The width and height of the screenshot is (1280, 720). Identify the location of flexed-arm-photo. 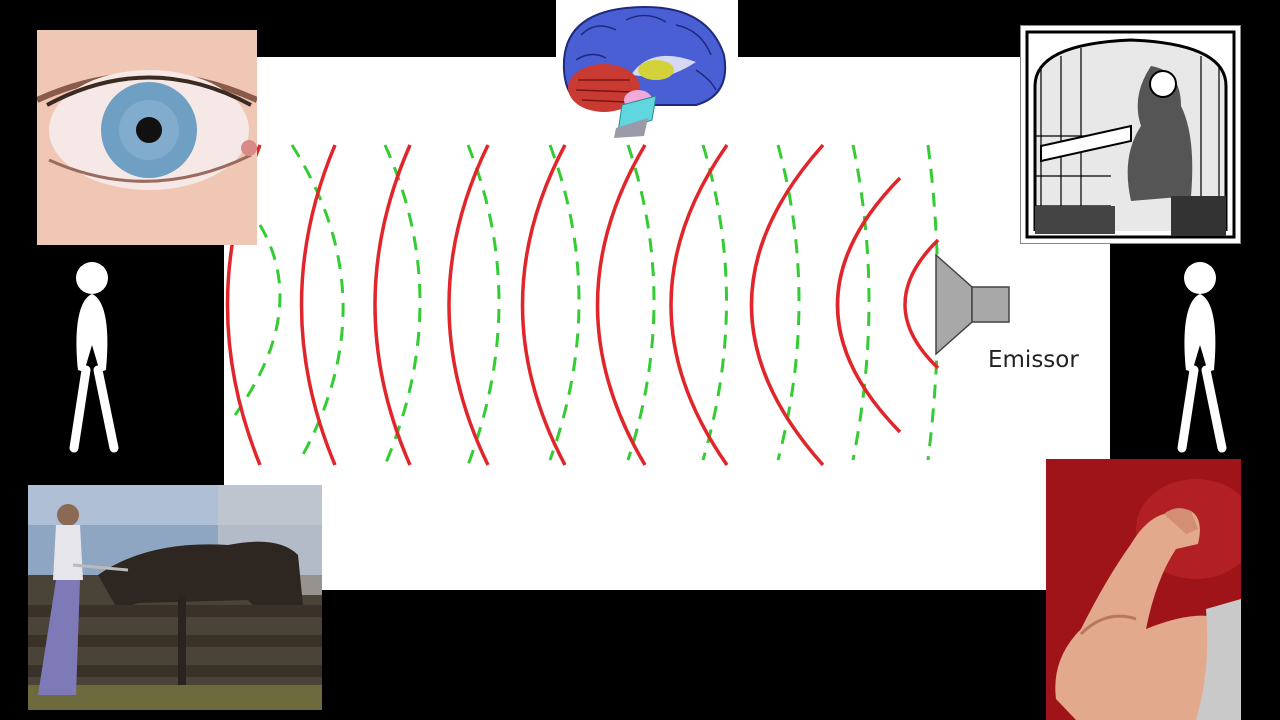
(1143, 589).